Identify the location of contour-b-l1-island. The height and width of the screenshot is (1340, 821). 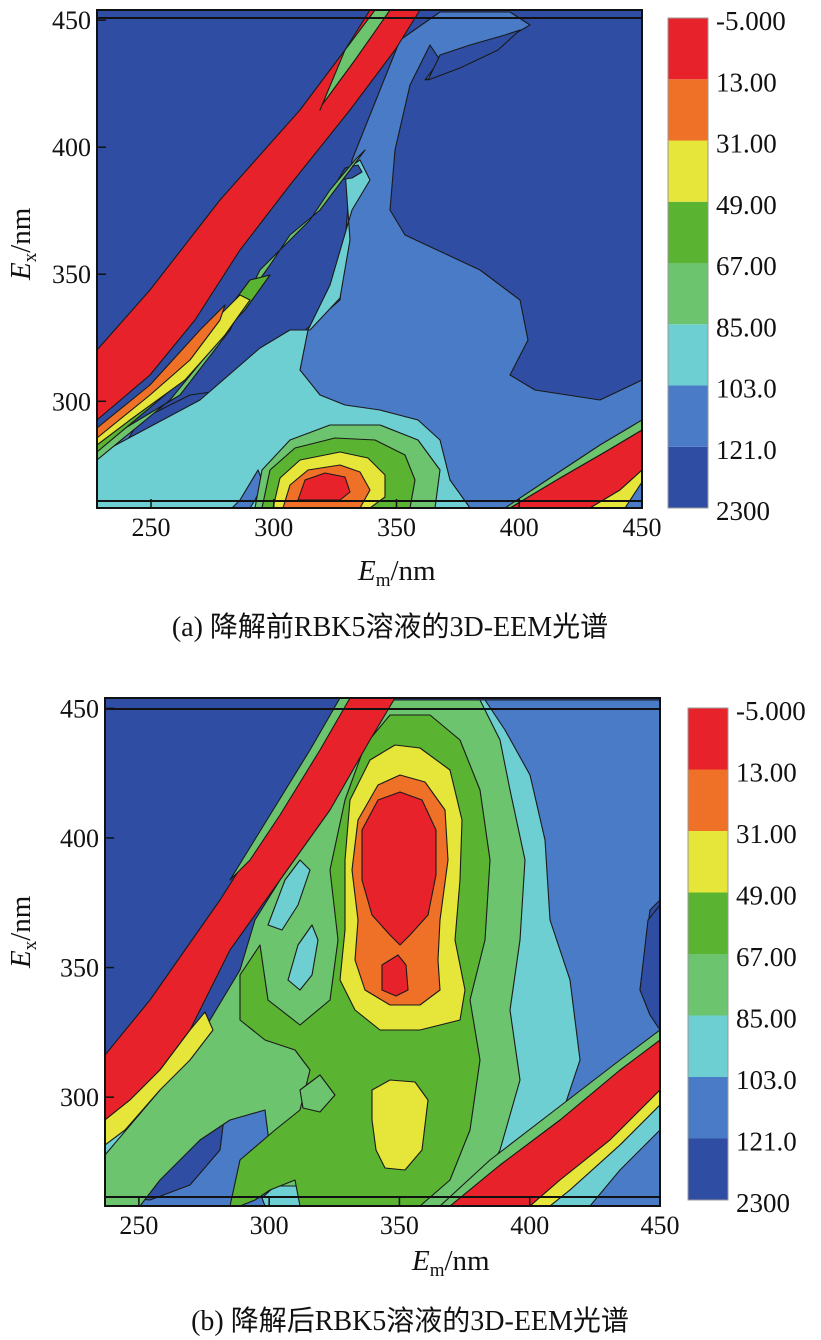
(649, 967).